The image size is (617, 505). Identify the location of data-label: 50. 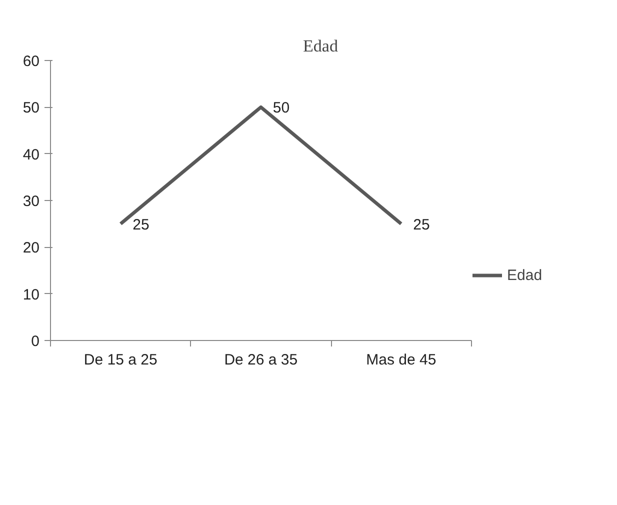
(281, 108).